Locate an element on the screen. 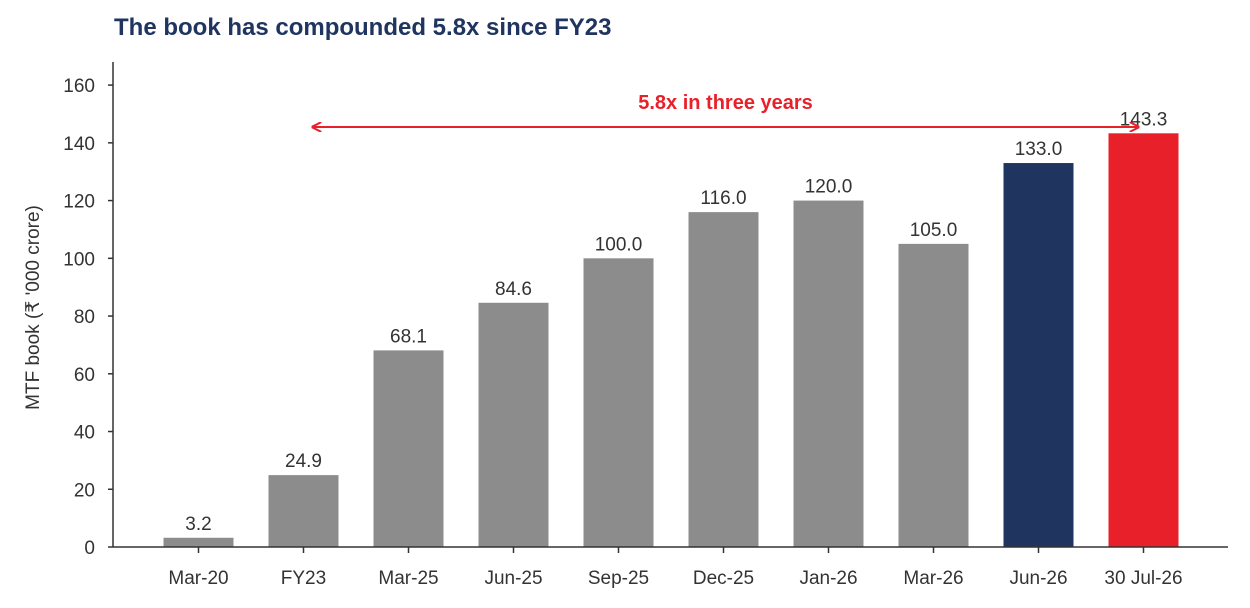 The height and width of the screenshot is (608, 1250). data-label-8: 133.0 is located at coordinates (1039, 149).